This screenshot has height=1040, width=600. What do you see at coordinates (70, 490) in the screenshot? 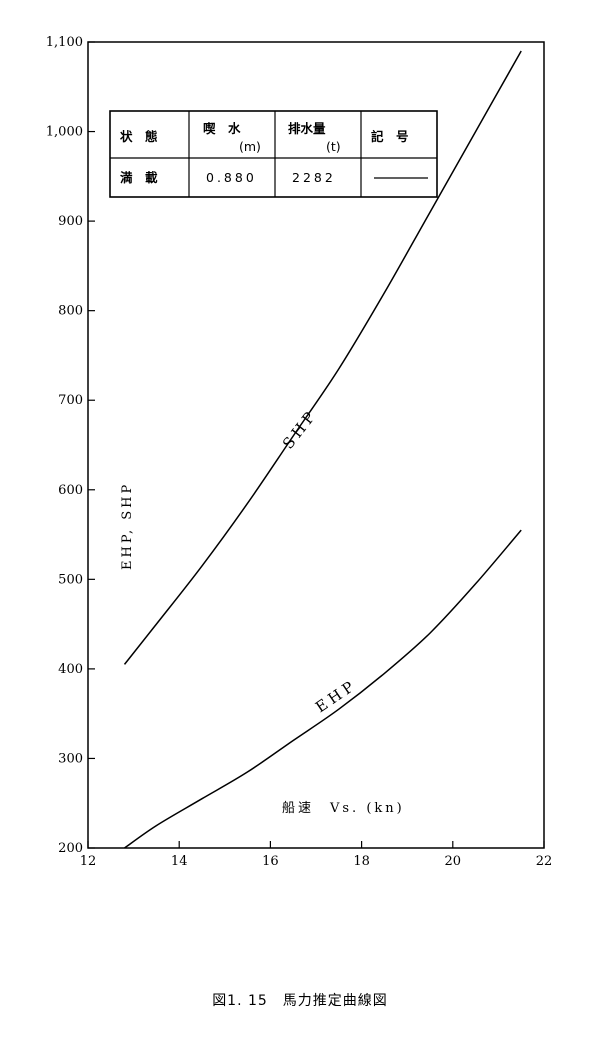
I see `y-tick-label: 600` at bounding box center [70, 490].